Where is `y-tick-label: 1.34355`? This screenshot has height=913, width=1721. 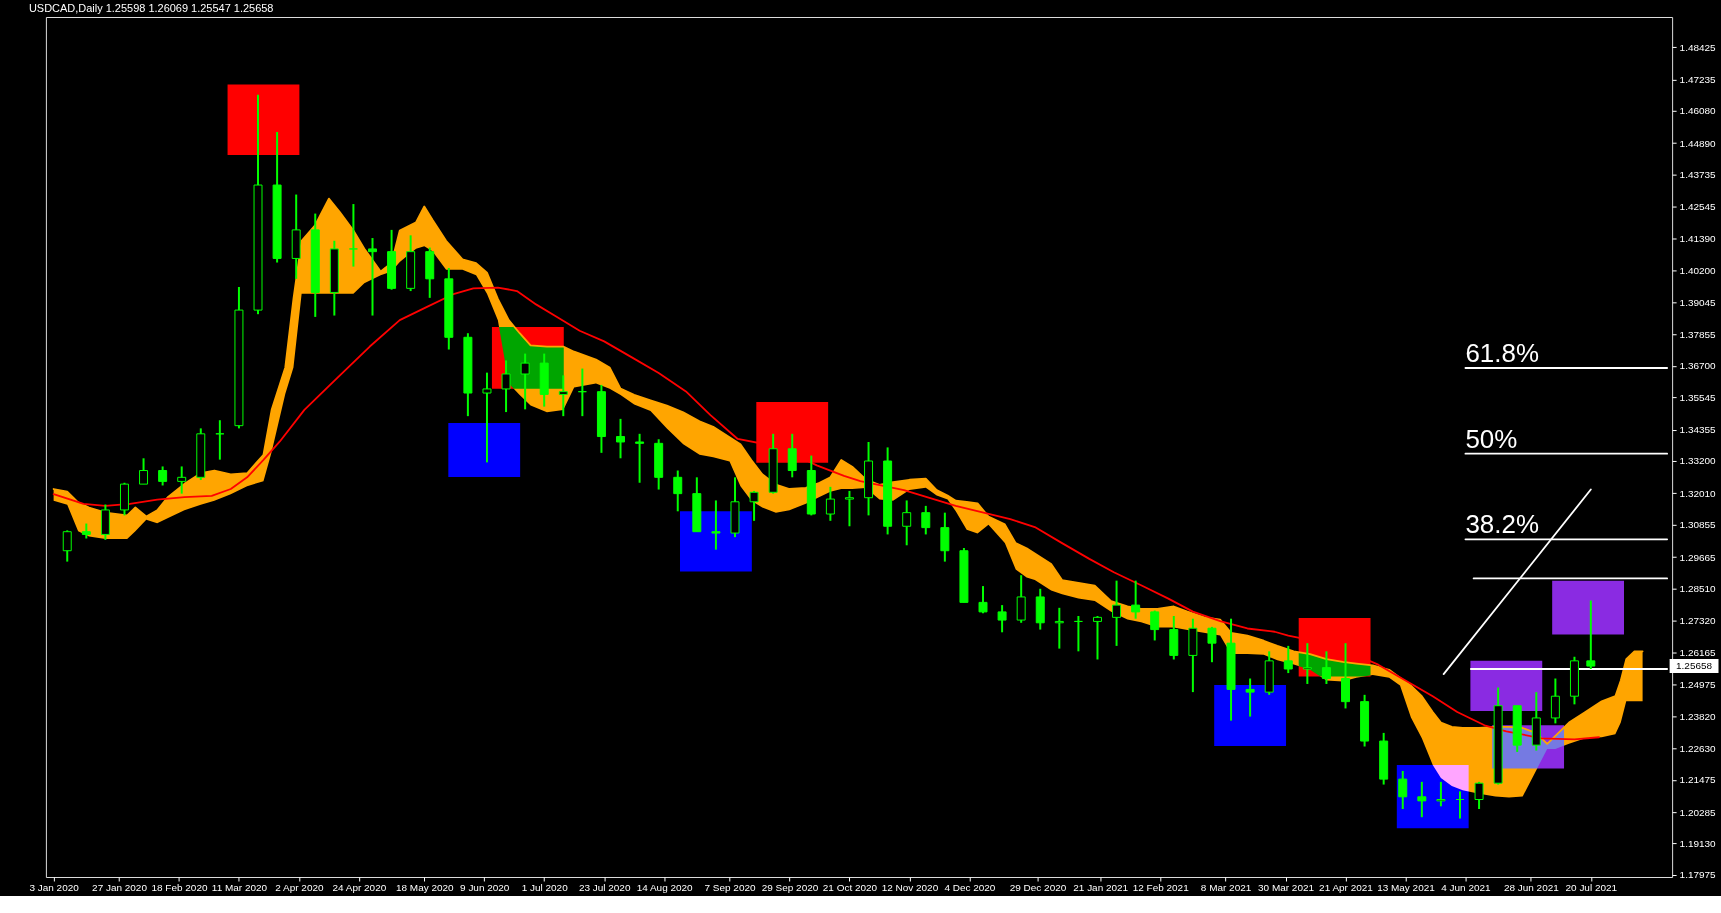 y-tick-label: 1.34355 is located at coordinates (1698, 430).